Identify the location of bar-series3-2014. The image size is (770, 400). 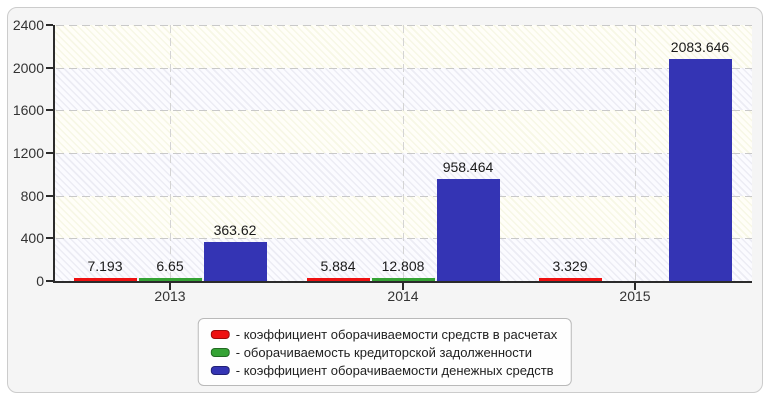
(468, 230).